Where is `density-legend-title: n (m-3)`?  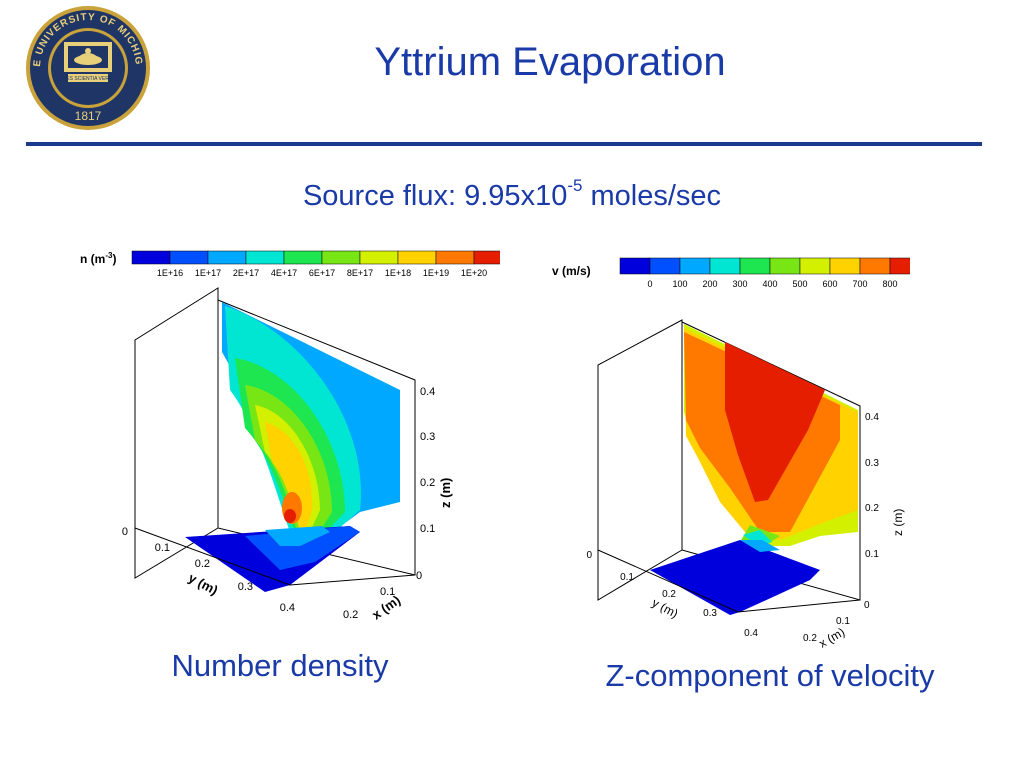 density-legend-title: n (m-3) is located at coordinates (98, 258).